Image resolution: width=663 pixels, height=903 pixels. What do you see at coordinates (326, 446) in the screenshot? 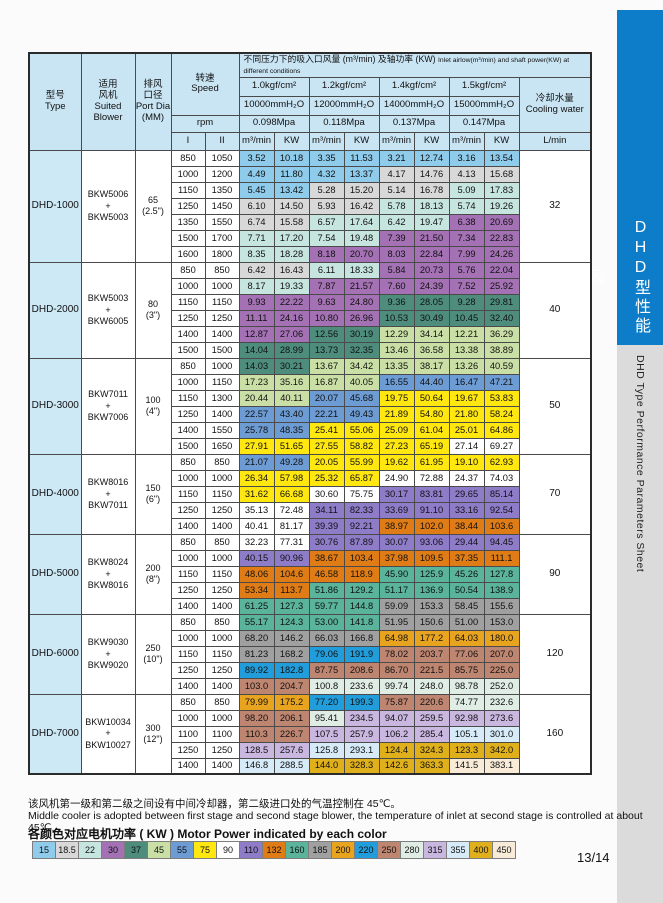
I see `flow-cell: 27.55` at bounding box center [326, 446].